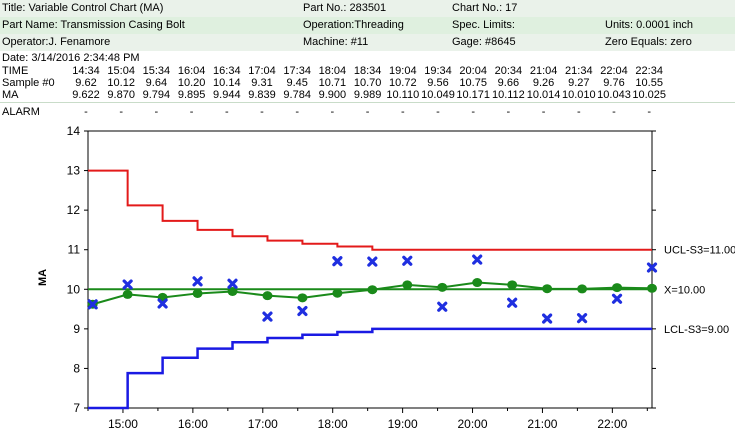  Describe the element at coordinates (403, 71) in the screenshot. I see `time-cell: 19:04` at that location.